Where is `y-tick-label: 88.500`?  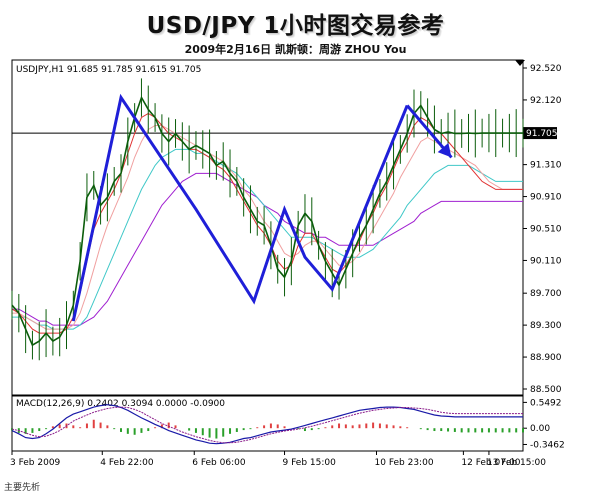
y-tick-label: 88.500 is located at coordinates (546, 390).